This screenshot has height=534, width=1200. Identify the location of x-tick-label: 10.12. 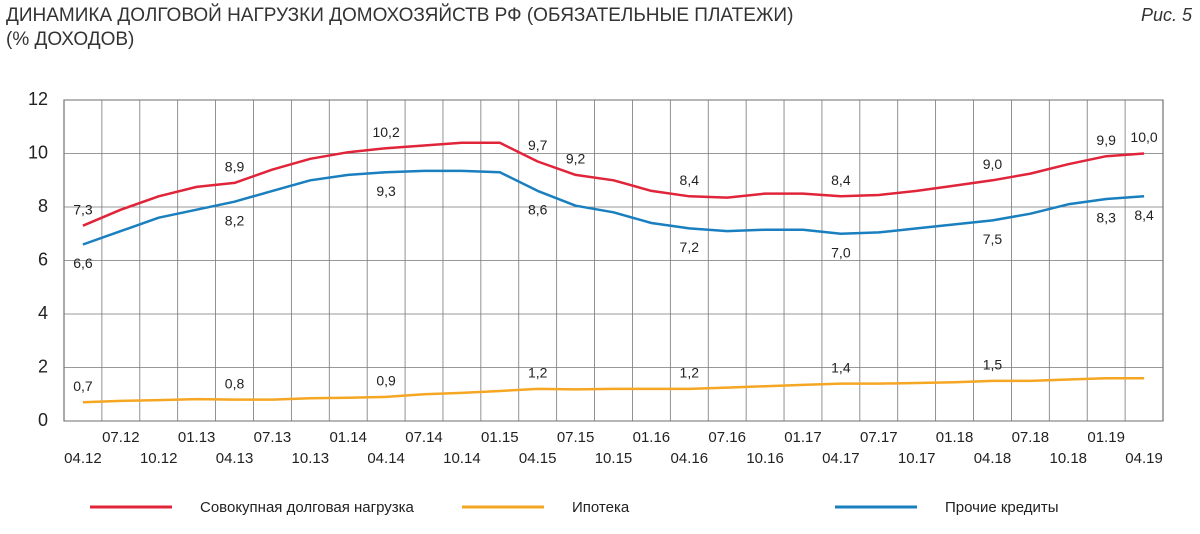
(159, 458).